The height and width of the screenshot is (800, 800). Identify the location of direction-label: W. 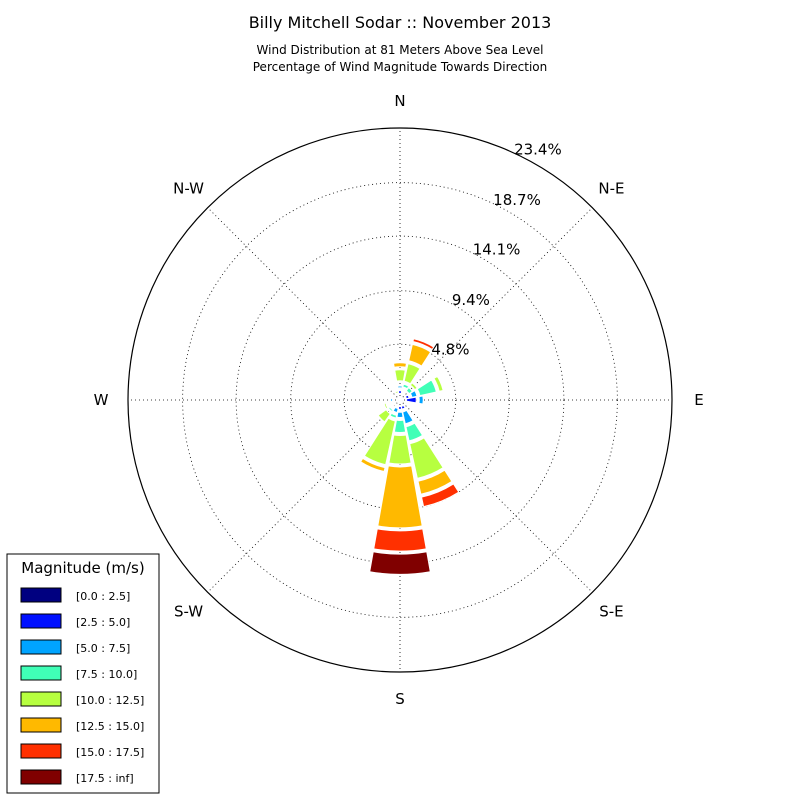
(101, 400).